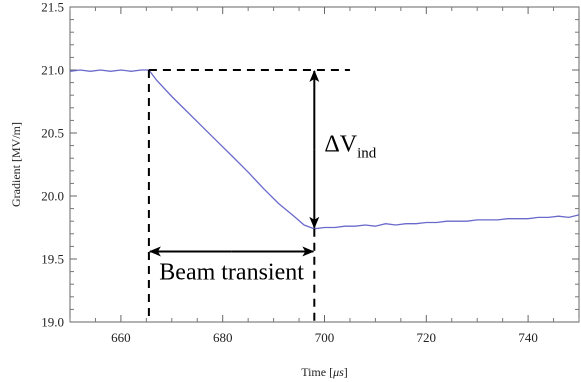  Describe the element at coordinates (52, 133) in the screenshot. I see `y-tick-label: 20.5` at that location.